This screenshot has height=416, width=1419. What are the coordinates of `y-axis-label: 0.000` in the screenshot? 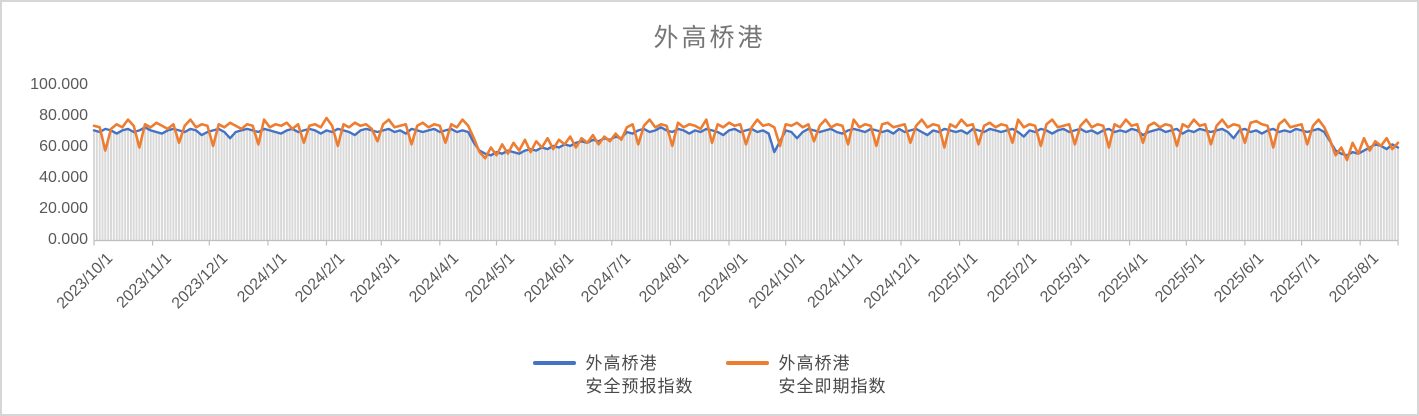 It's located at (67, 239).